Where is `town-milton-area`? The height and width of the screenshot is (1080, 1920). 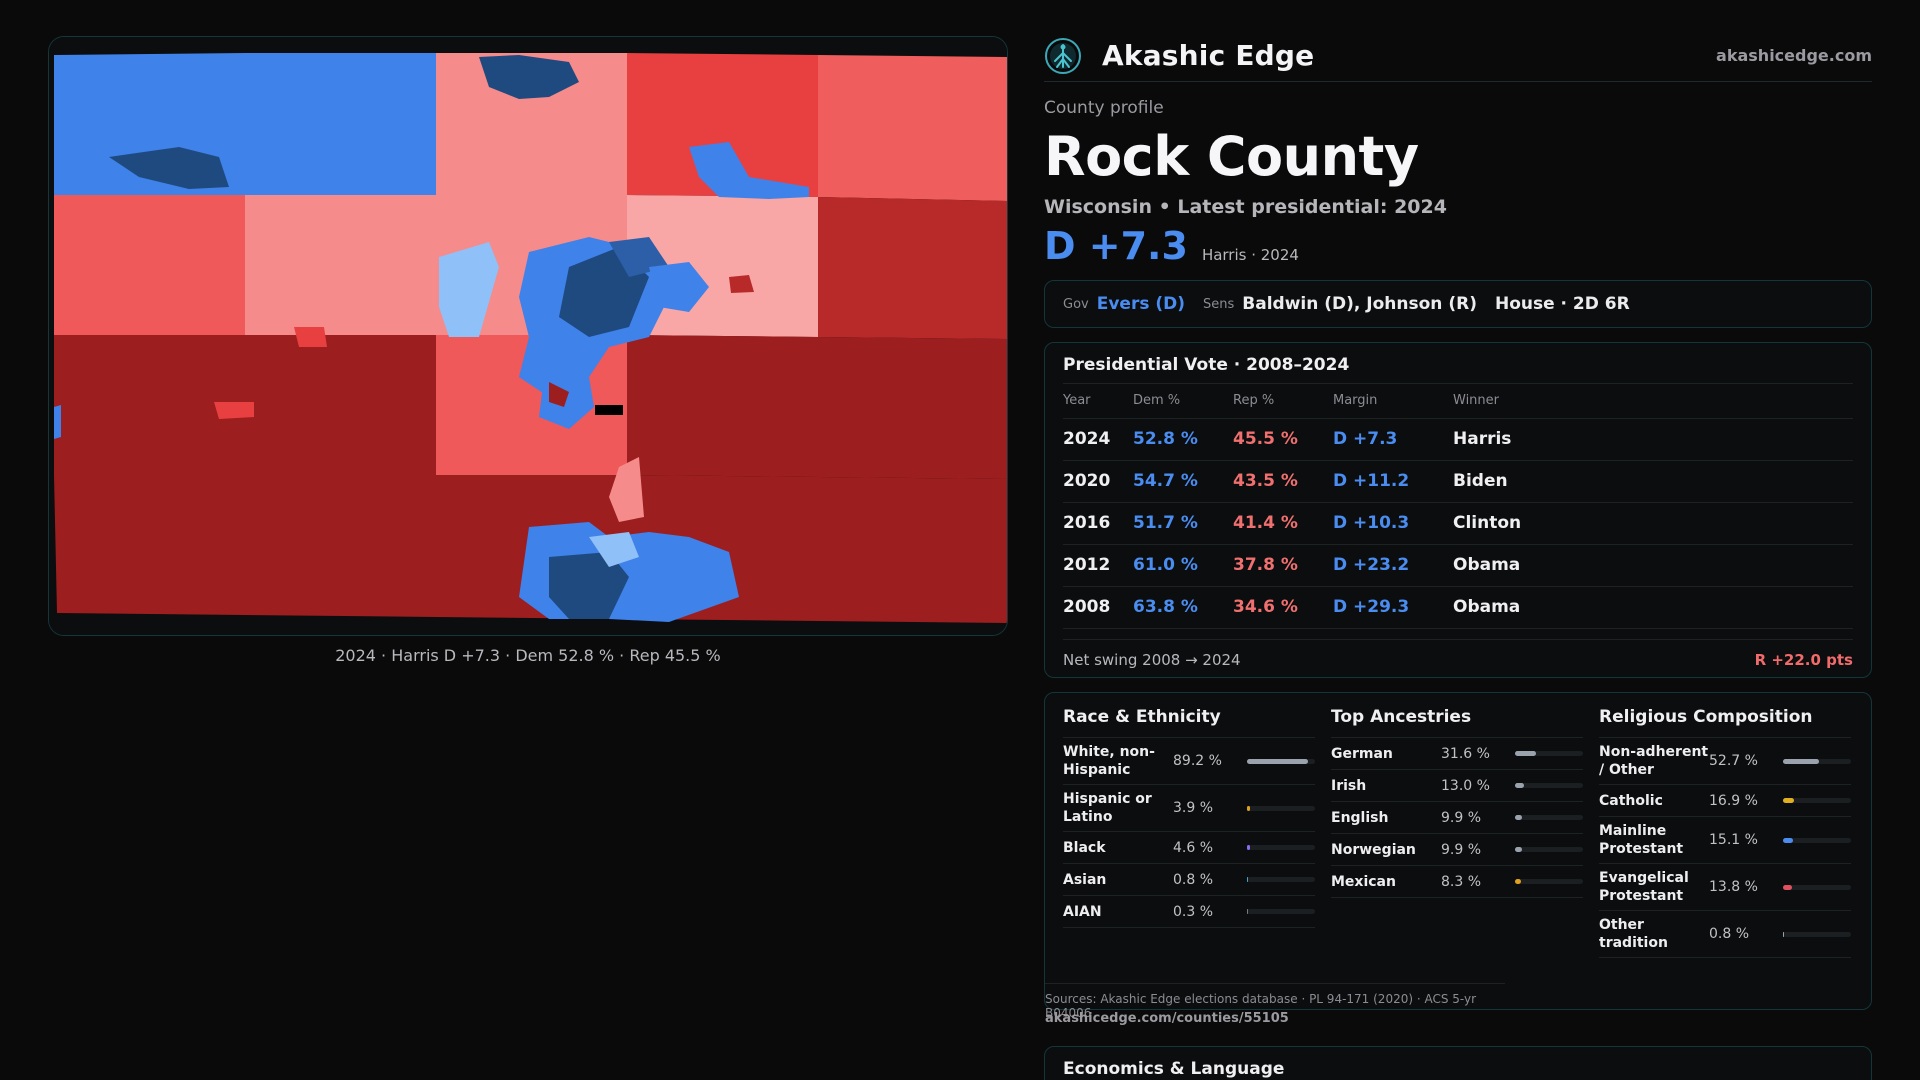 town-milton-area is located at coordinates (529, 77).